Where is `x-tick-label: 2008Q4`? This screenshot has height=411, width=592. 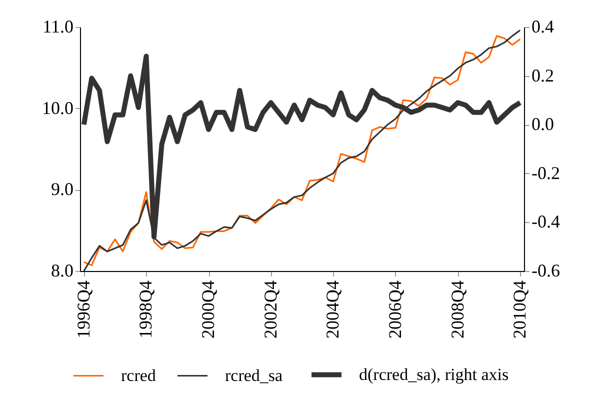 x-tick-label: 2008Q4 is located at coordinates (457, 309).